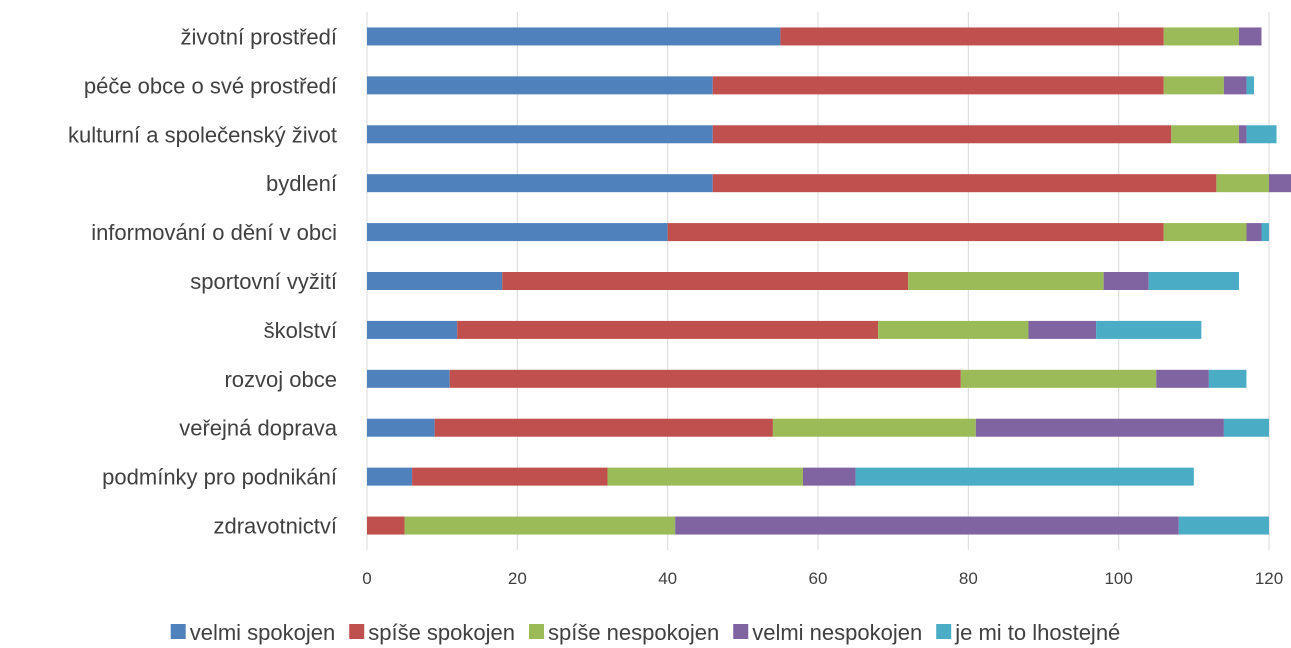 This screenshot has width=1291, height=648. What do you see at coordinates (517, 578) in the screenshot?
I see `x-tick-label: 20` at bounding box center [517, 578].